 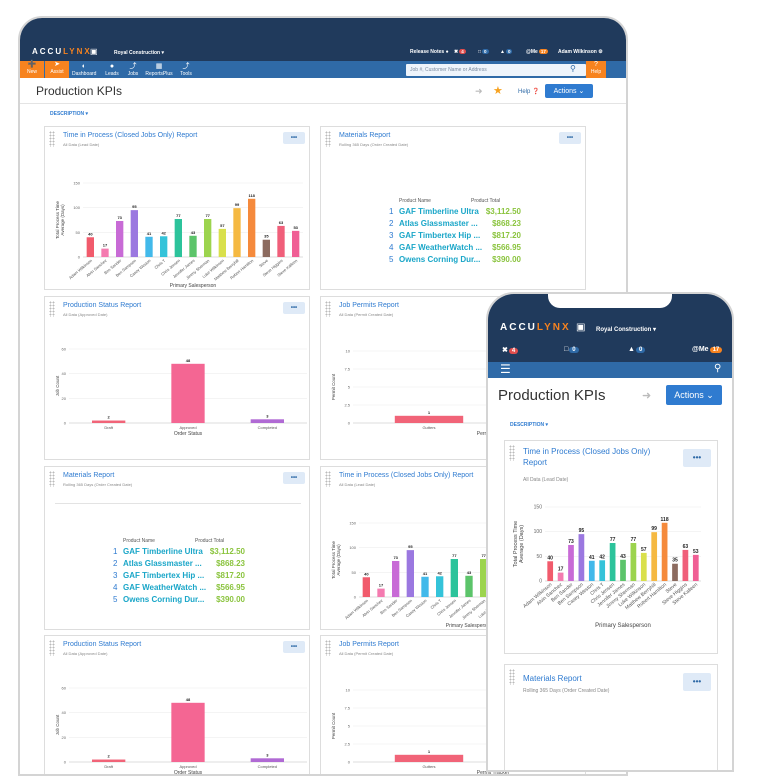 What do you see at coordinates (352, 523) in the screenshot?
I see `y-tick-label: 150` at bounding box center [352, 523].